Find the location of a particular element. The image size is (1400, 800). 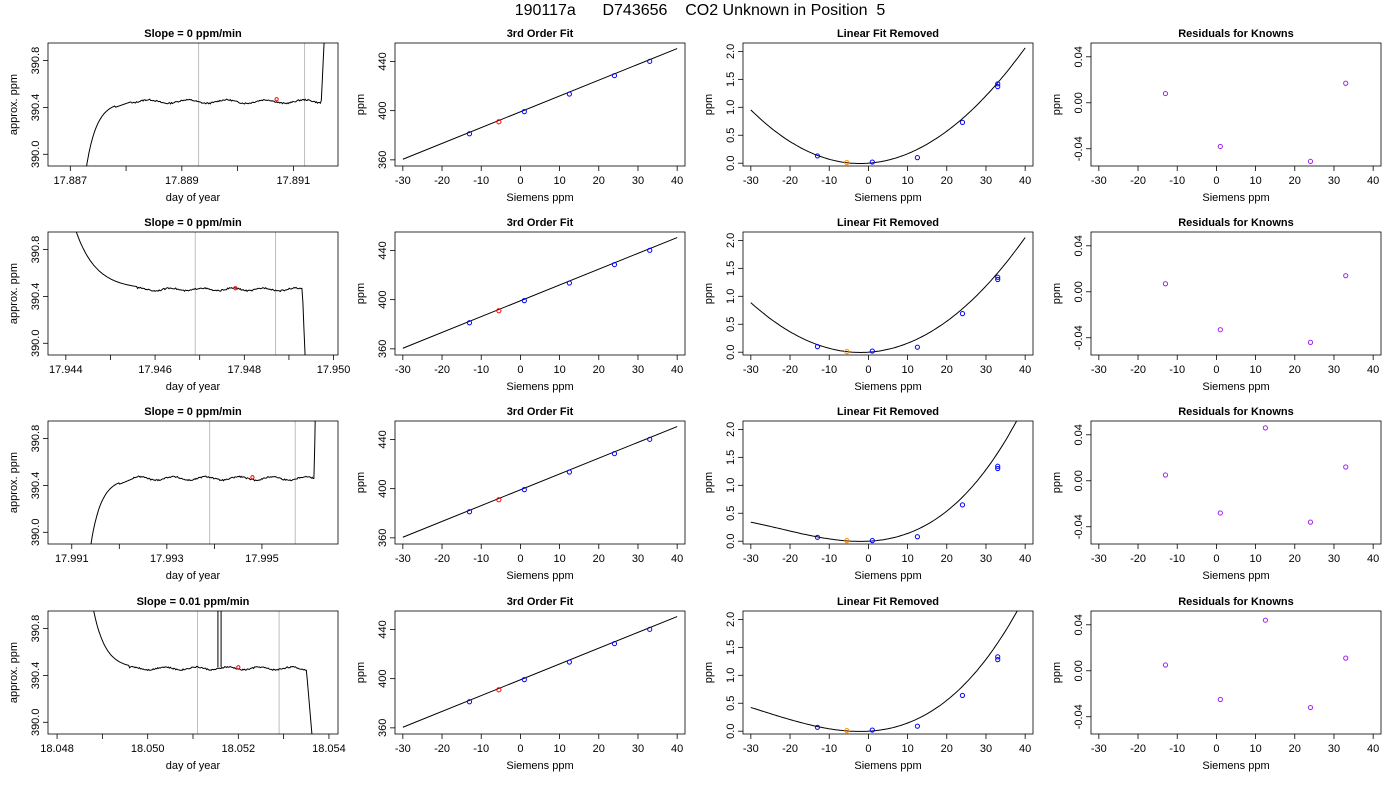

x-tick-label: 17.944 is located at coordinates (66, 370).